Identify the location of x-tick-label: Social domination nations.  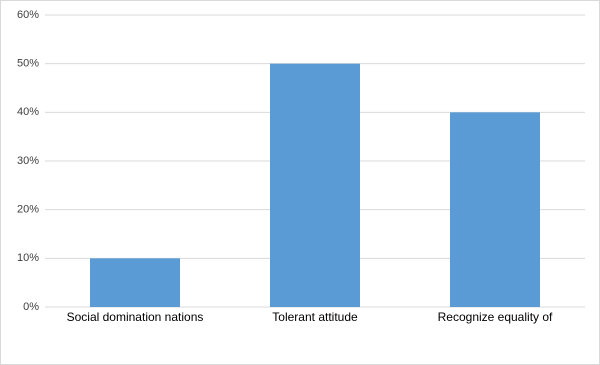
(135, 317).